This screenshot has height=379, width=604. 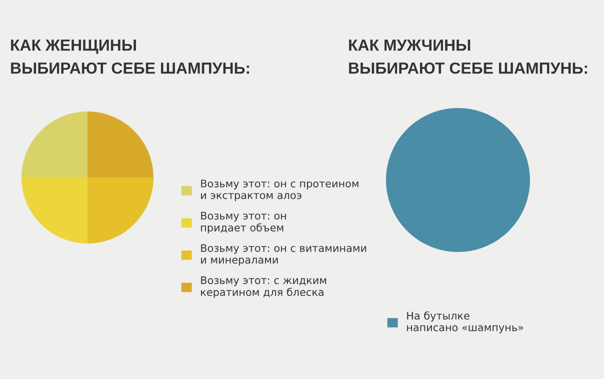 What do you see at coordinates (283, 255) in the screenshot?
I see `legend-label: Возьму этот: он с витаминами и минералами` at bounding box center [283, 255].